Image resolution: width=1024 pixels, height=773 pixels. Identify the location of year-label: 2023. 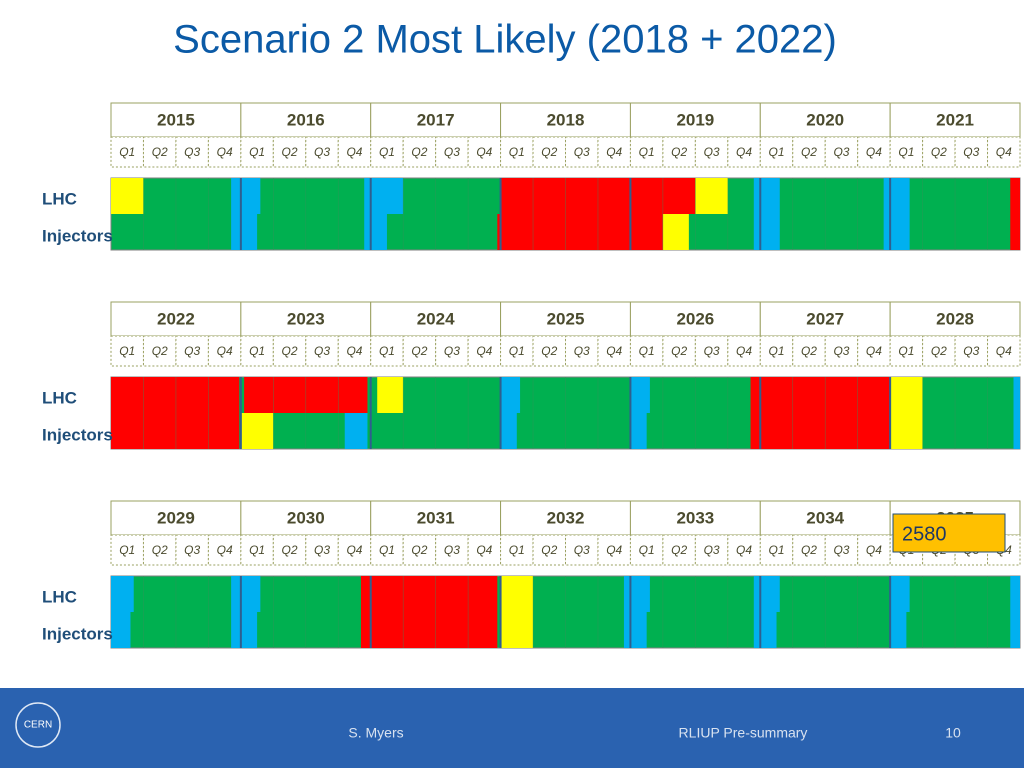
(306, 318).